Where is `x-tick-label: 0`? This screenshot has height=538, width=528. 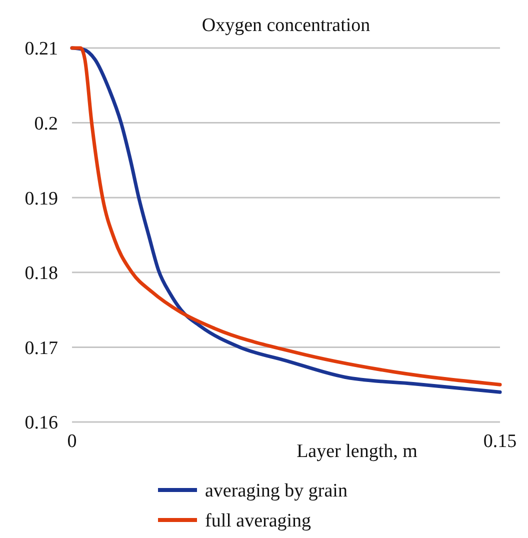 x-tick-label: 0 is located at coordinates (72, 441).